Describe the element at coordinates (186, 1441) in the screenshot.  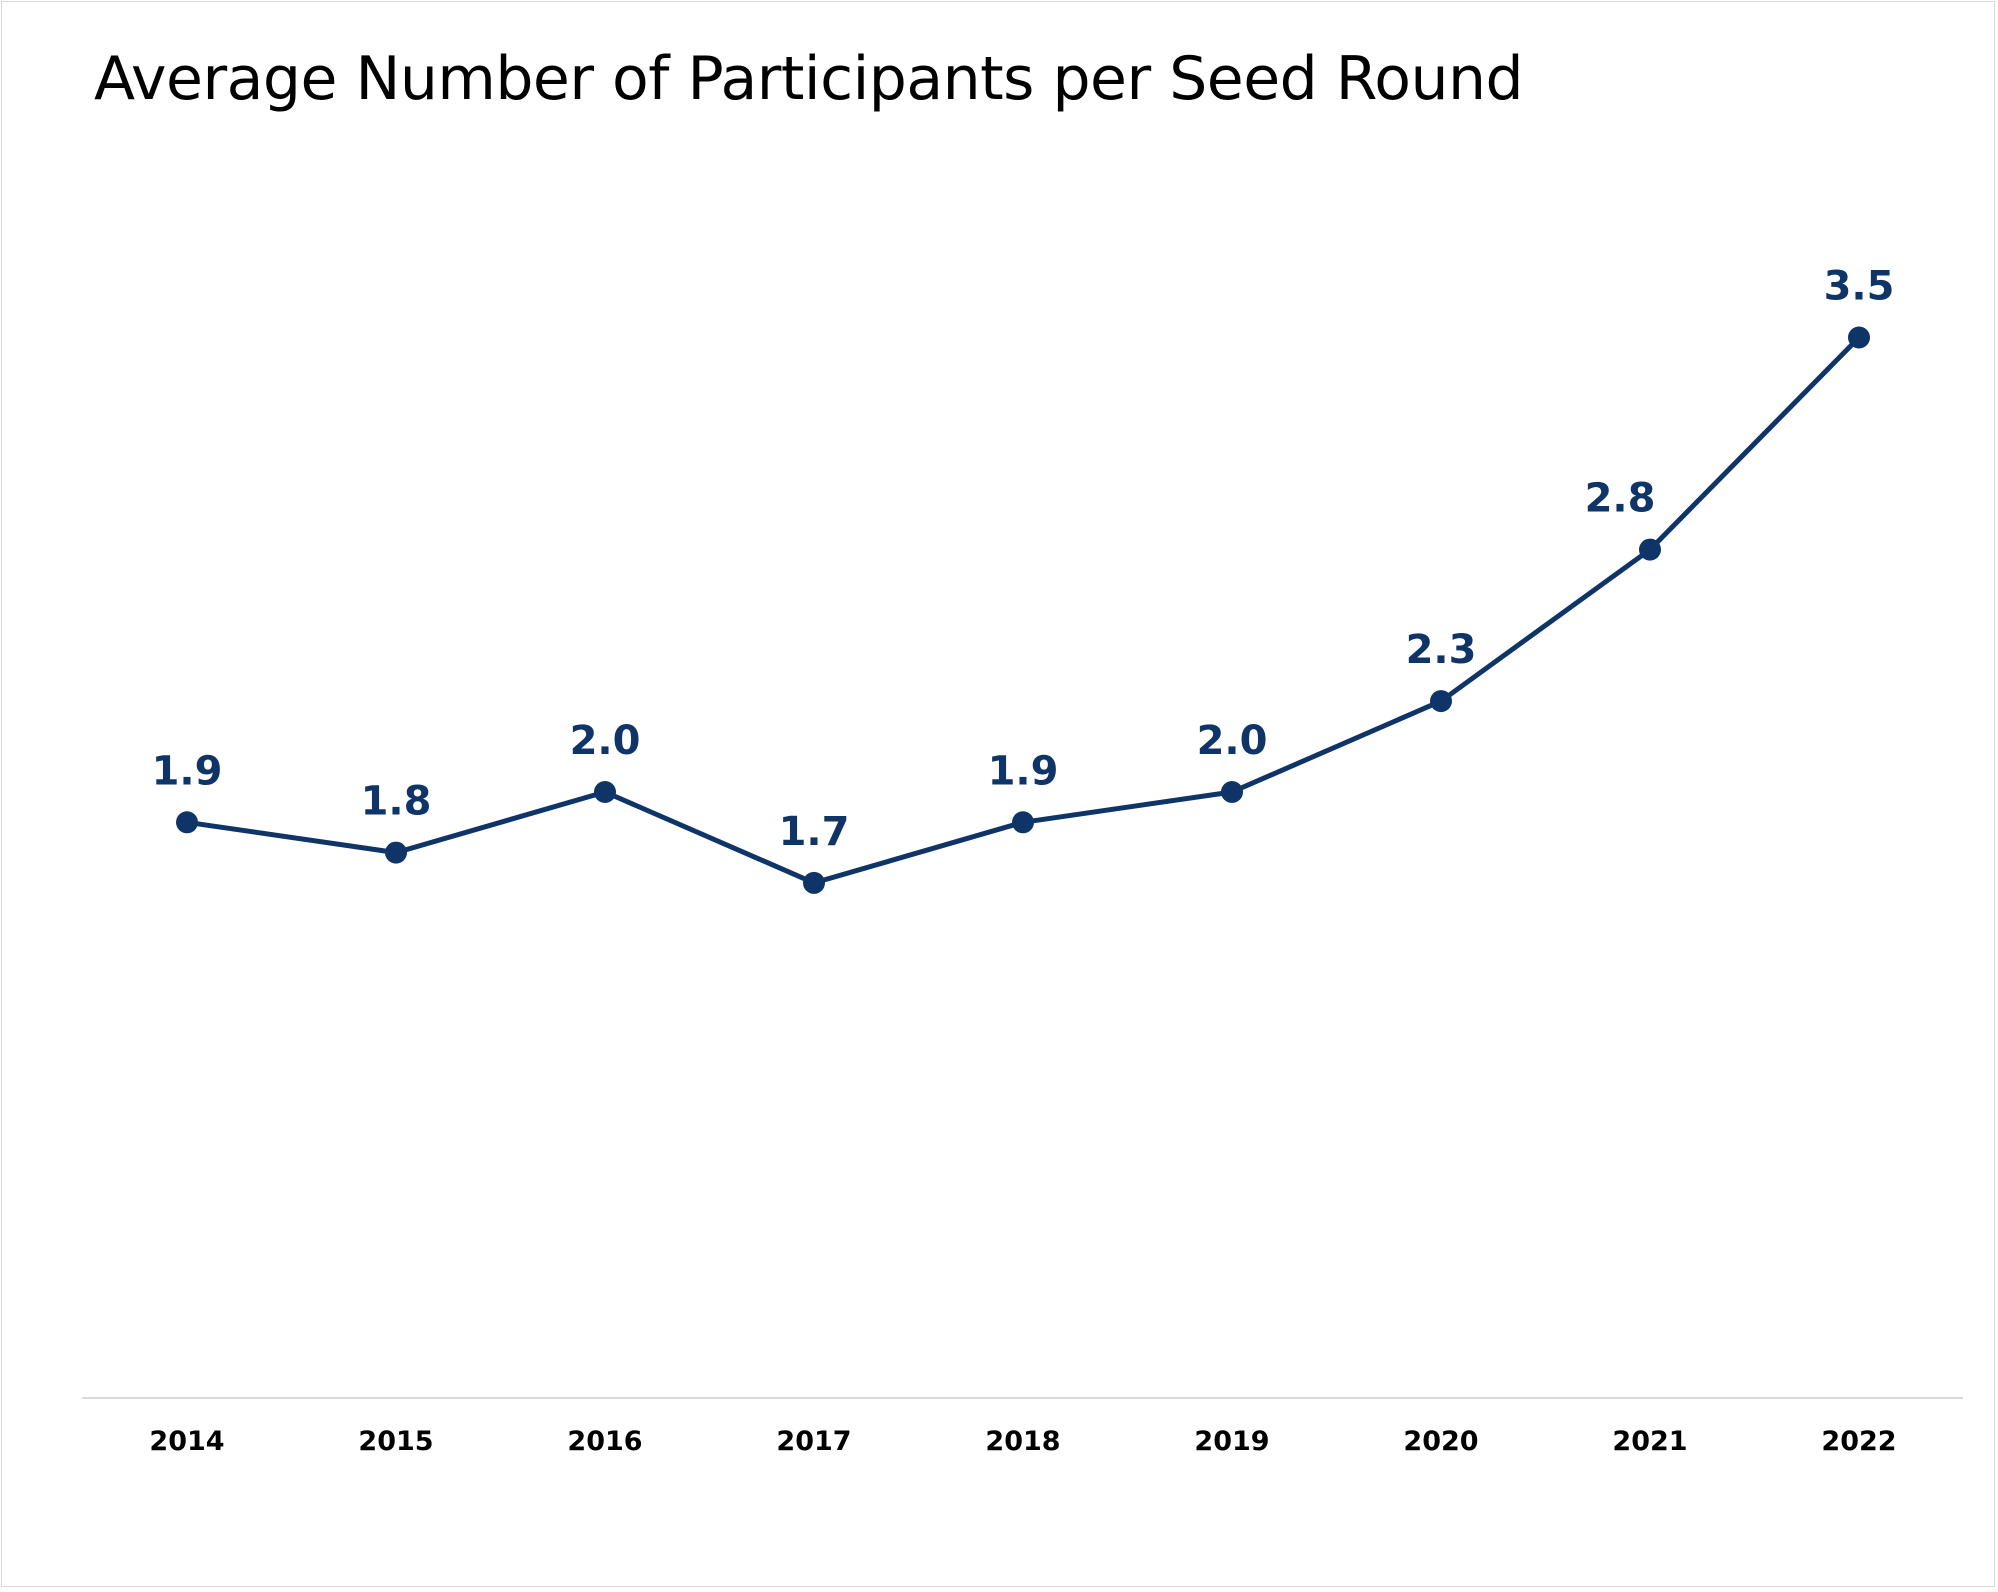
I see `x-tick-label: 2014` at that location.